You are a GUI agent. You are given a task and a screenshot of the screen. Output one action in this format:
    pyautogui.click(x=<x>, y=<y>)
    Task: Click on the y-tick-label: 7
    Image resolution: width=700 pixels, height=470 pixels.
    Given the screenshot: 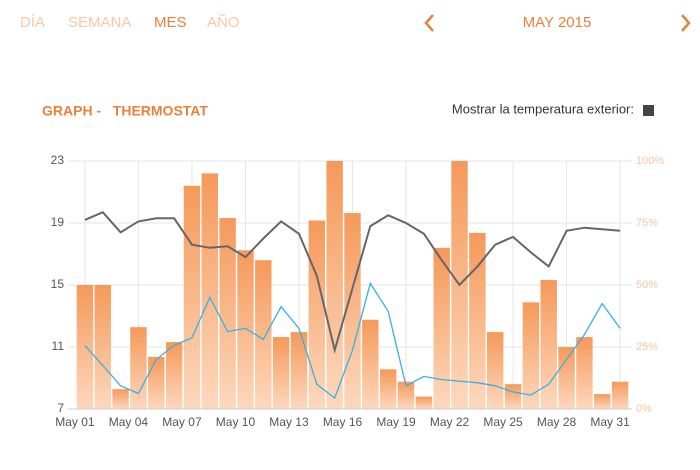 What is the action you would take?
    pyautogui.click(x=60, y=408)
    